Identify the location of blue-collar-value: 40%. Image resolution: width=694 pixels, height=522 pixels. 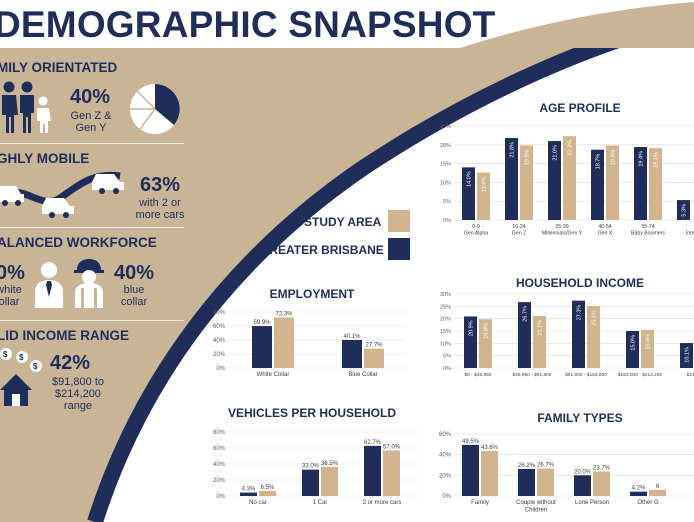
(134, 273).